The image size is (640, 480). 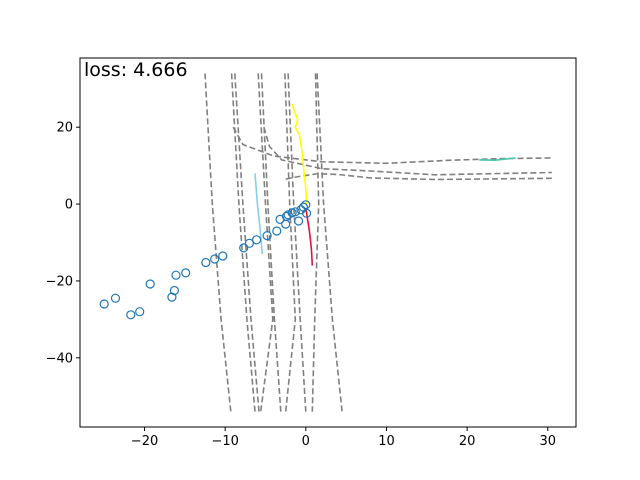 What do you see at coordinates (136, 70) in the screenshot?
I see `loss-annotation: loss: 4.666` at bounding box center [136, 70].